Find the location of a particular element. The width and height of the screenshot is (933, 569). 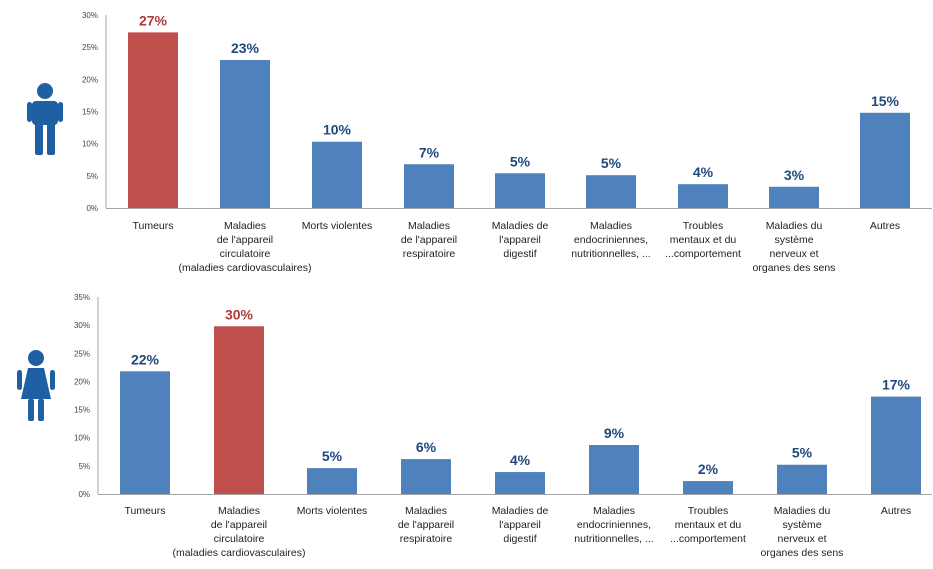

y-tick-label: 20% is located at coordinates (90, 79).